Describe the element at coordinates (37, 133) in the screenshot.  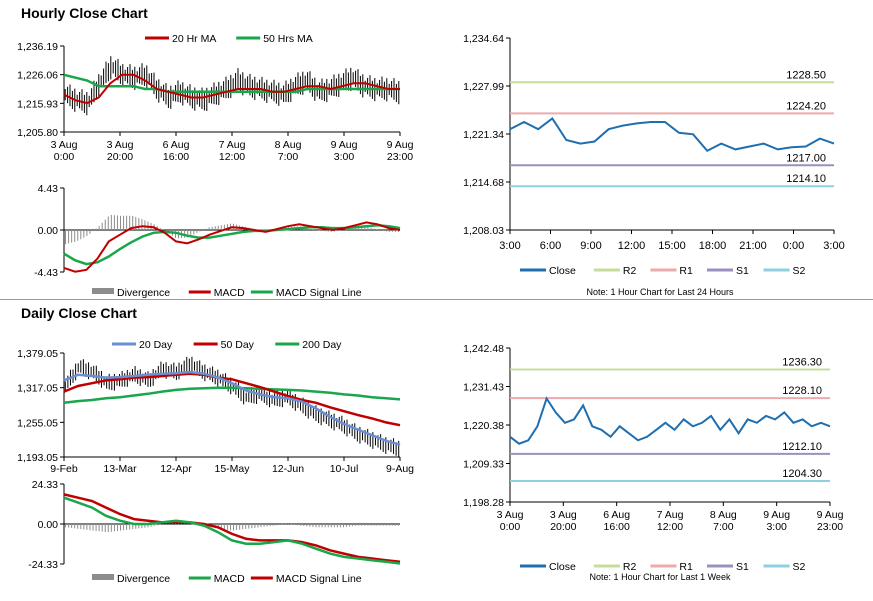
I see `y-tick-label: 1,205.80` at that location.